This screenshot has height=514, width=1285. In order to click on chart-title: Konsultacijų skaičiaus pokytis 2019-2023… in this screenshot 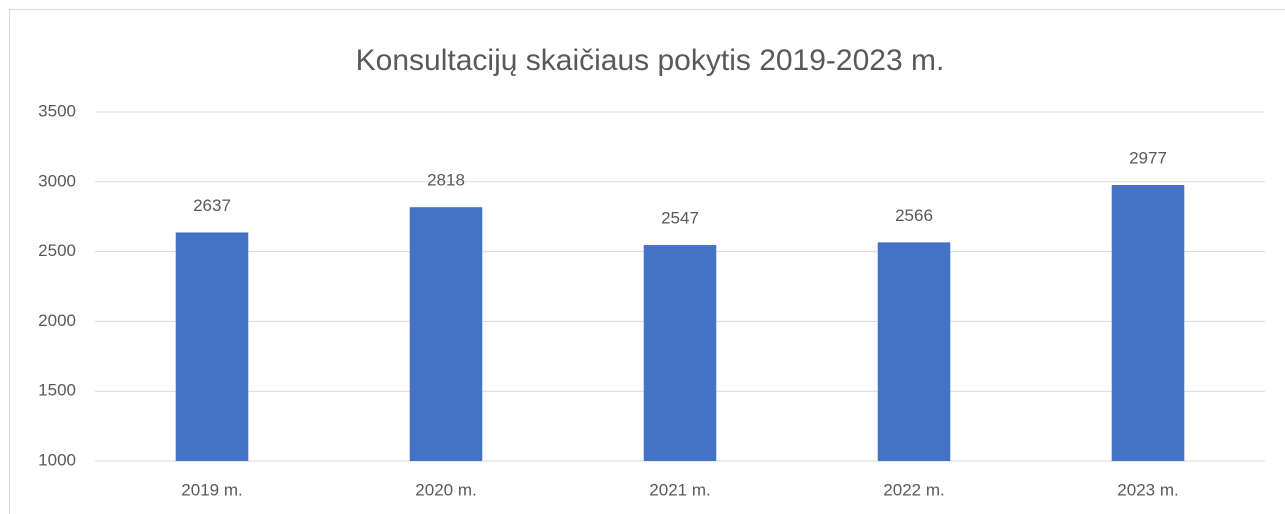, I will do `click(650, 60)`.